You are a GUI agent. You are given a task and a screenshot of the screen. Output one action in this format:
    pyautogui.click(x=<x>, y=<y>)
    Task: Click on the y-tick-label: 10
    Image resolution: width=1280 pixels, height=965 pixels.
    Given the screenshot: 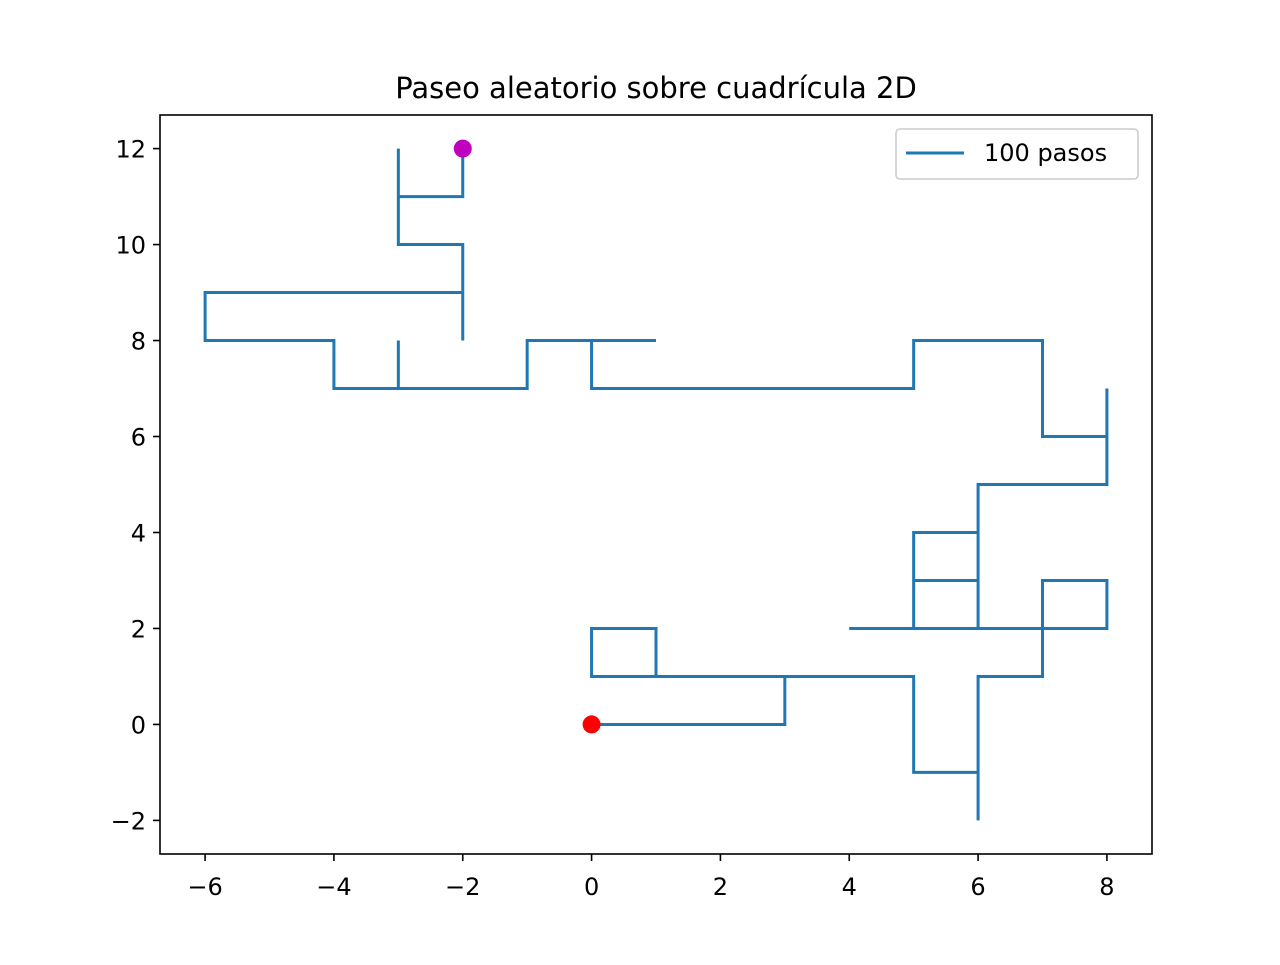 What is the action you would take?
    pyautogui.click(x=130, y=246)
    